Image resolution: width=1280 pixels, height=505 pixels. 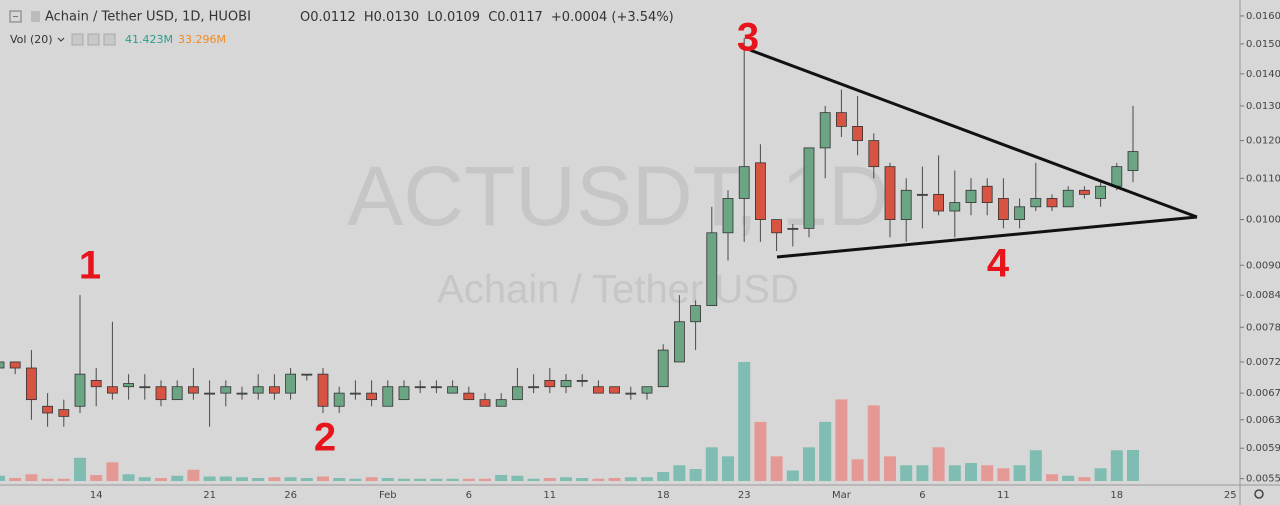 What do you see at coordinates (305, 17) in the screenshot?
I see `ohlc-label: O` at bounding box center [305, 17].